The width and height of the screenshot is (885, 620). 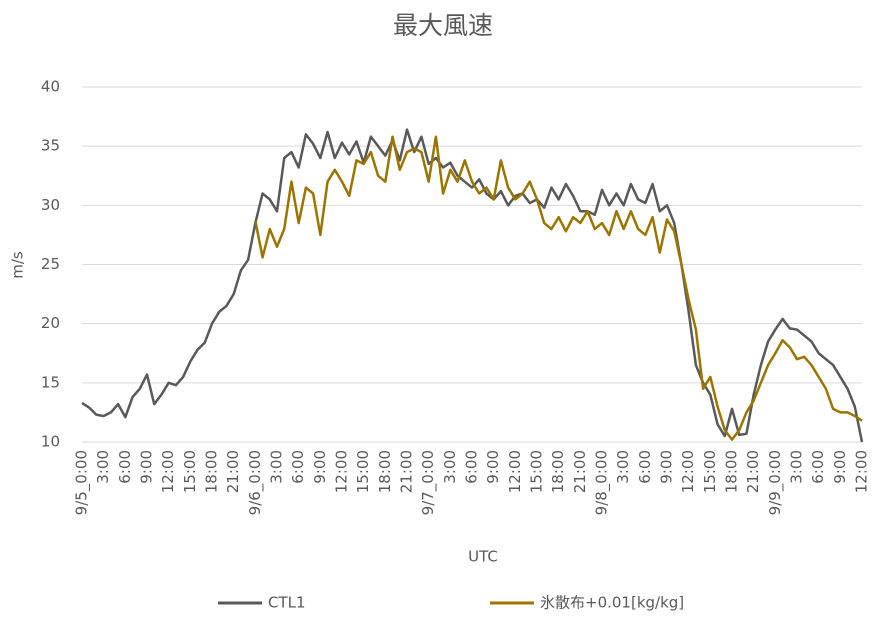 What do you see at coordinates (50, 87) in the screenshot?
I see `y-tick-label: 40` at bounding box center [50, 87].